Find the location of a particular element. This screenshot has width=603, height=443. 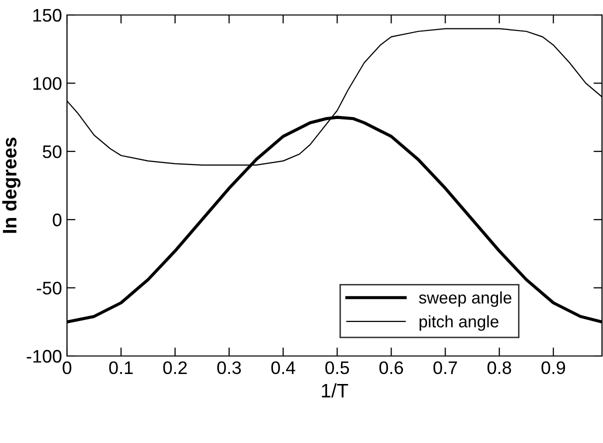

x-tick-label: 0.6 is located at coordinates (391, 367).